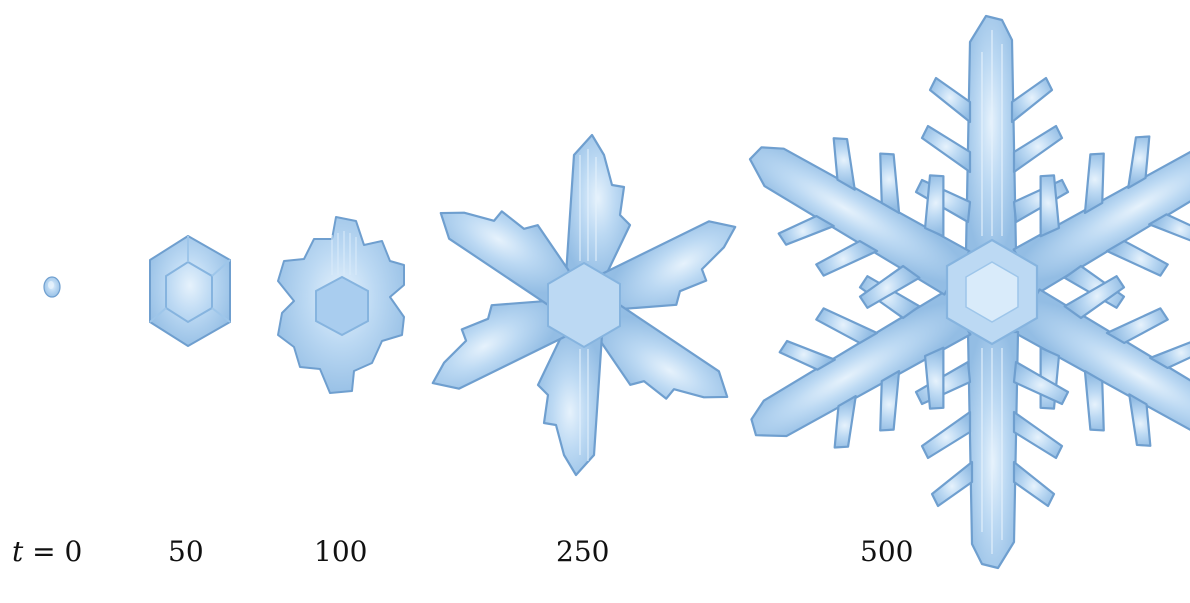  What do you see at coordinates (52, 287) in the screenshot?
I see `snowflake-t0` at bounding box center [52, 287].